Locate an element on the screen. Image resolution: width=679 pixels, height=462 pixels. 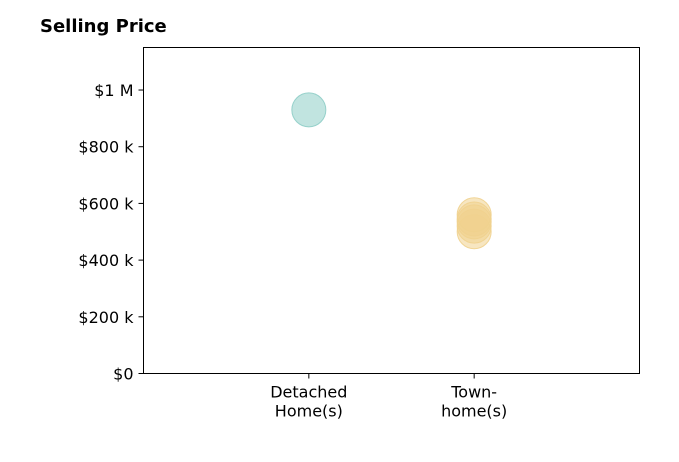
data-points is located at coordinates (391, 171).